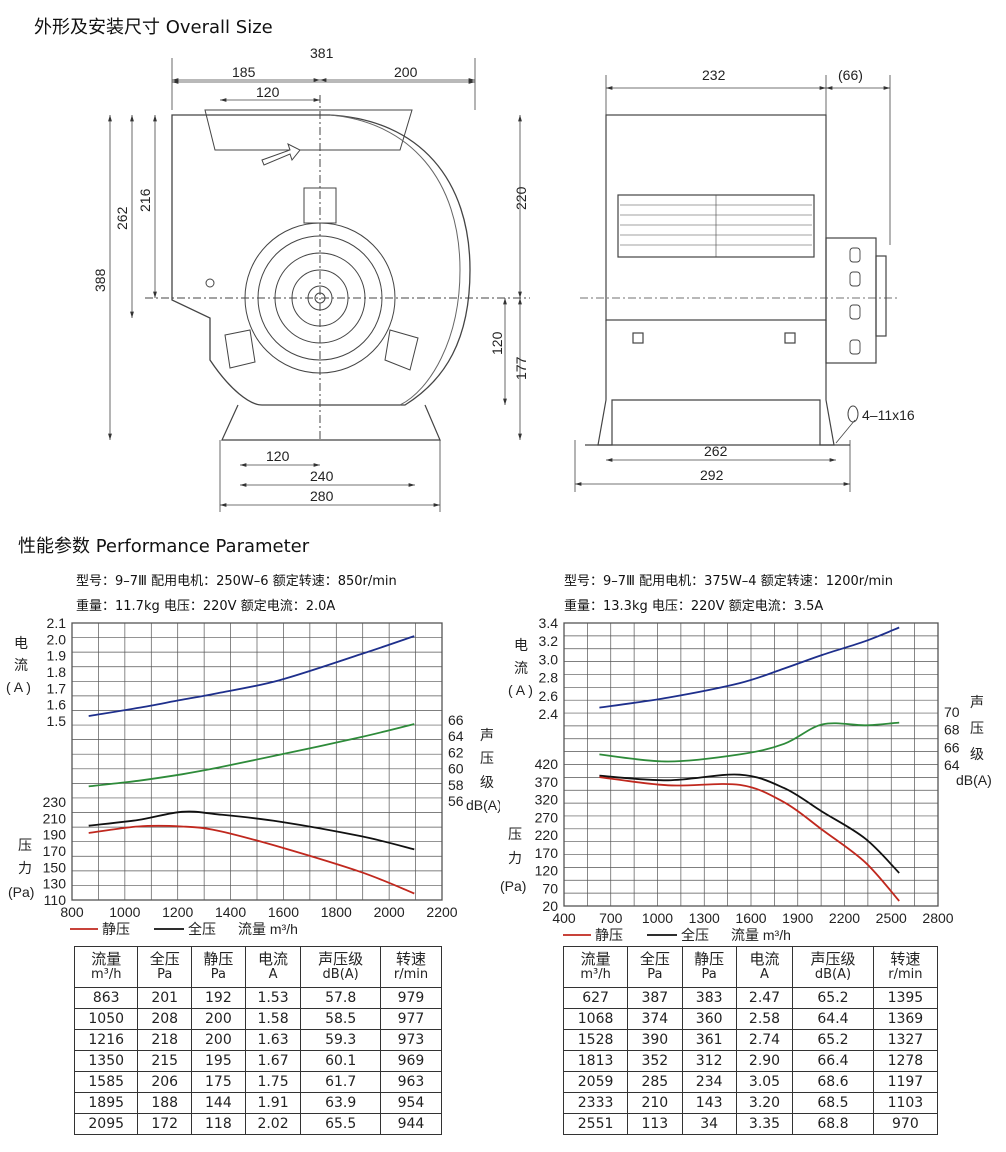 This screenshot has width=1006, height=1152. I want to click on table-cell: 2059, so click(595, 1082).